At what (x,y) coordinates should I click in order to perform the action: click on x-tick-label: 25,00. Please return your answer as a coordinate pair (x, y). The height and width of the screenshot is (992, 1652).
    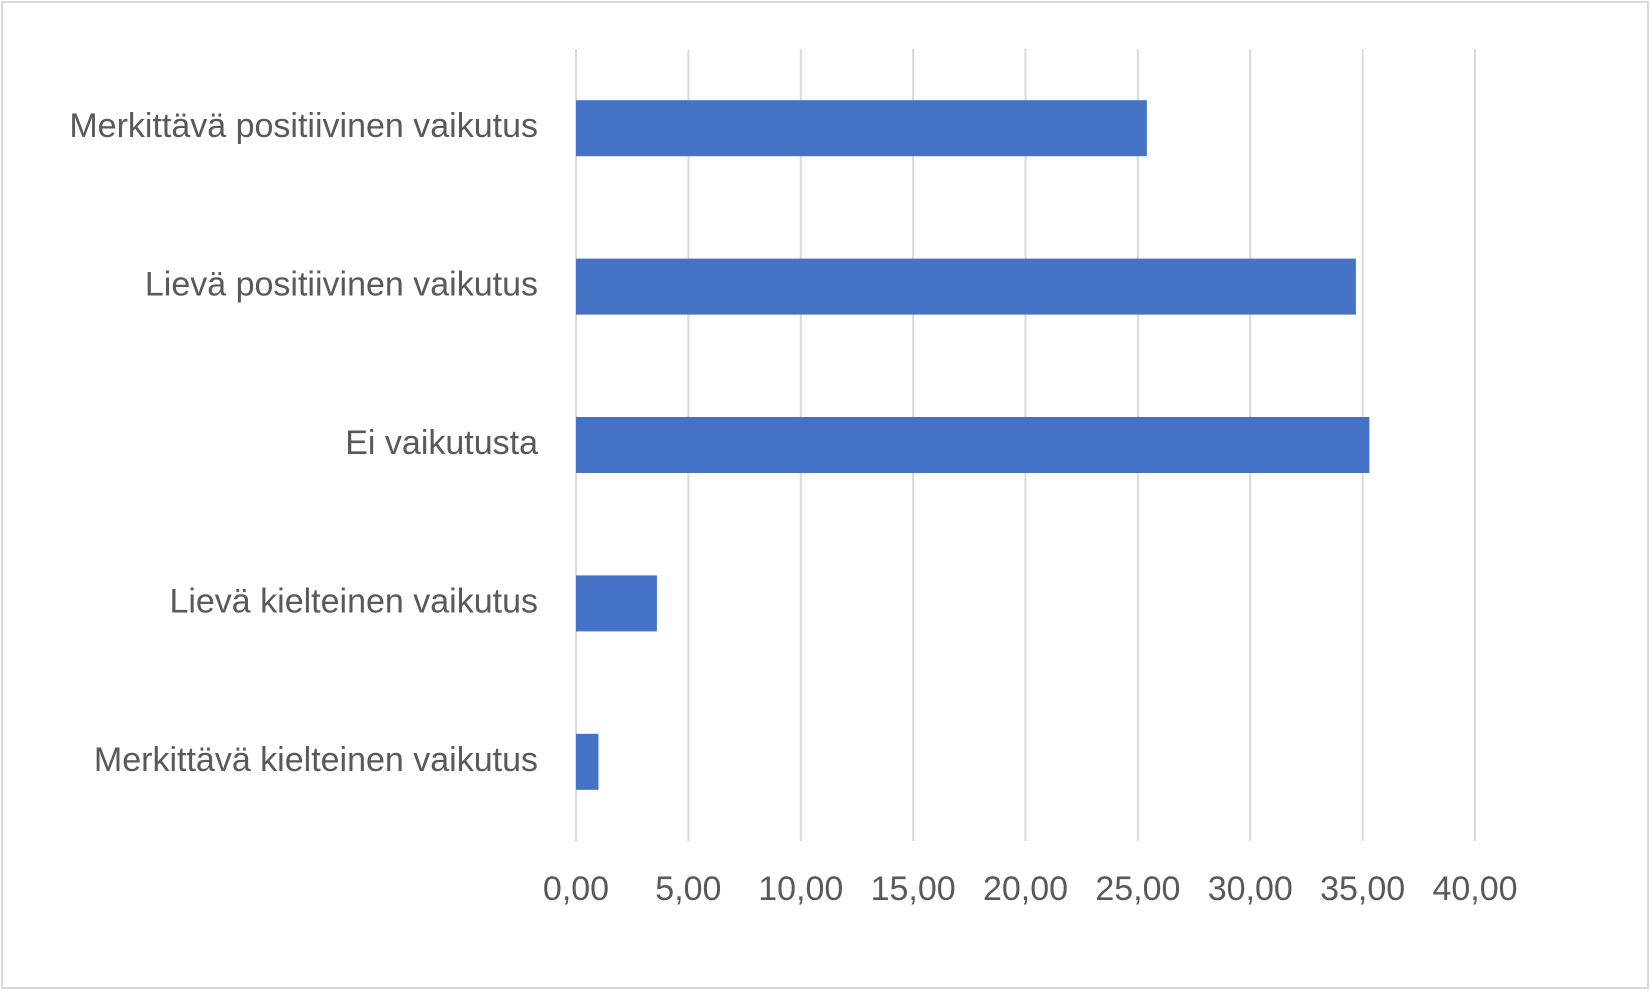
    Looking at the image, I should click on (1137, 889).